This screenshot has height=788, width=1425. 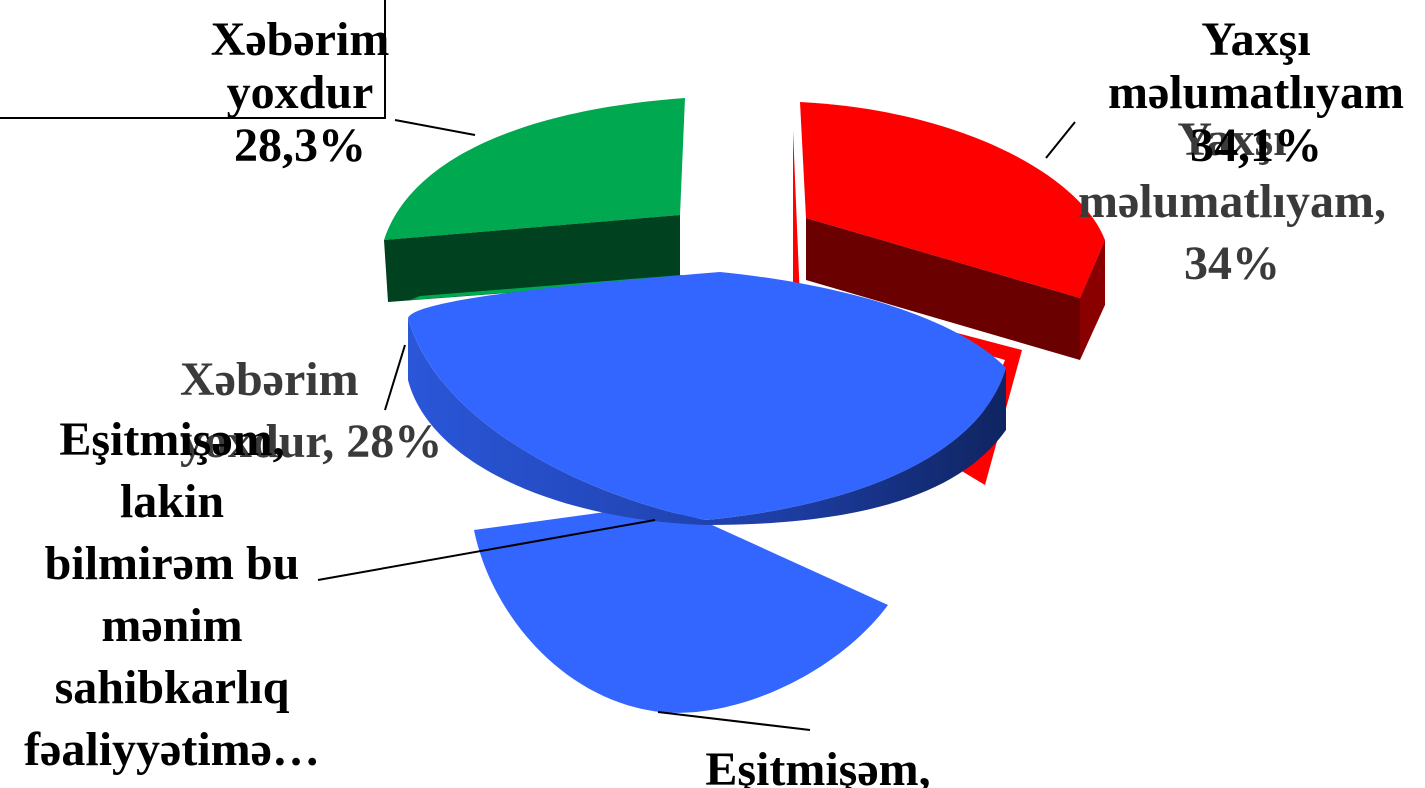 I want to click on overlay-label-red-line-1: məlumatlıyam,, so click(x=1232, y=201).